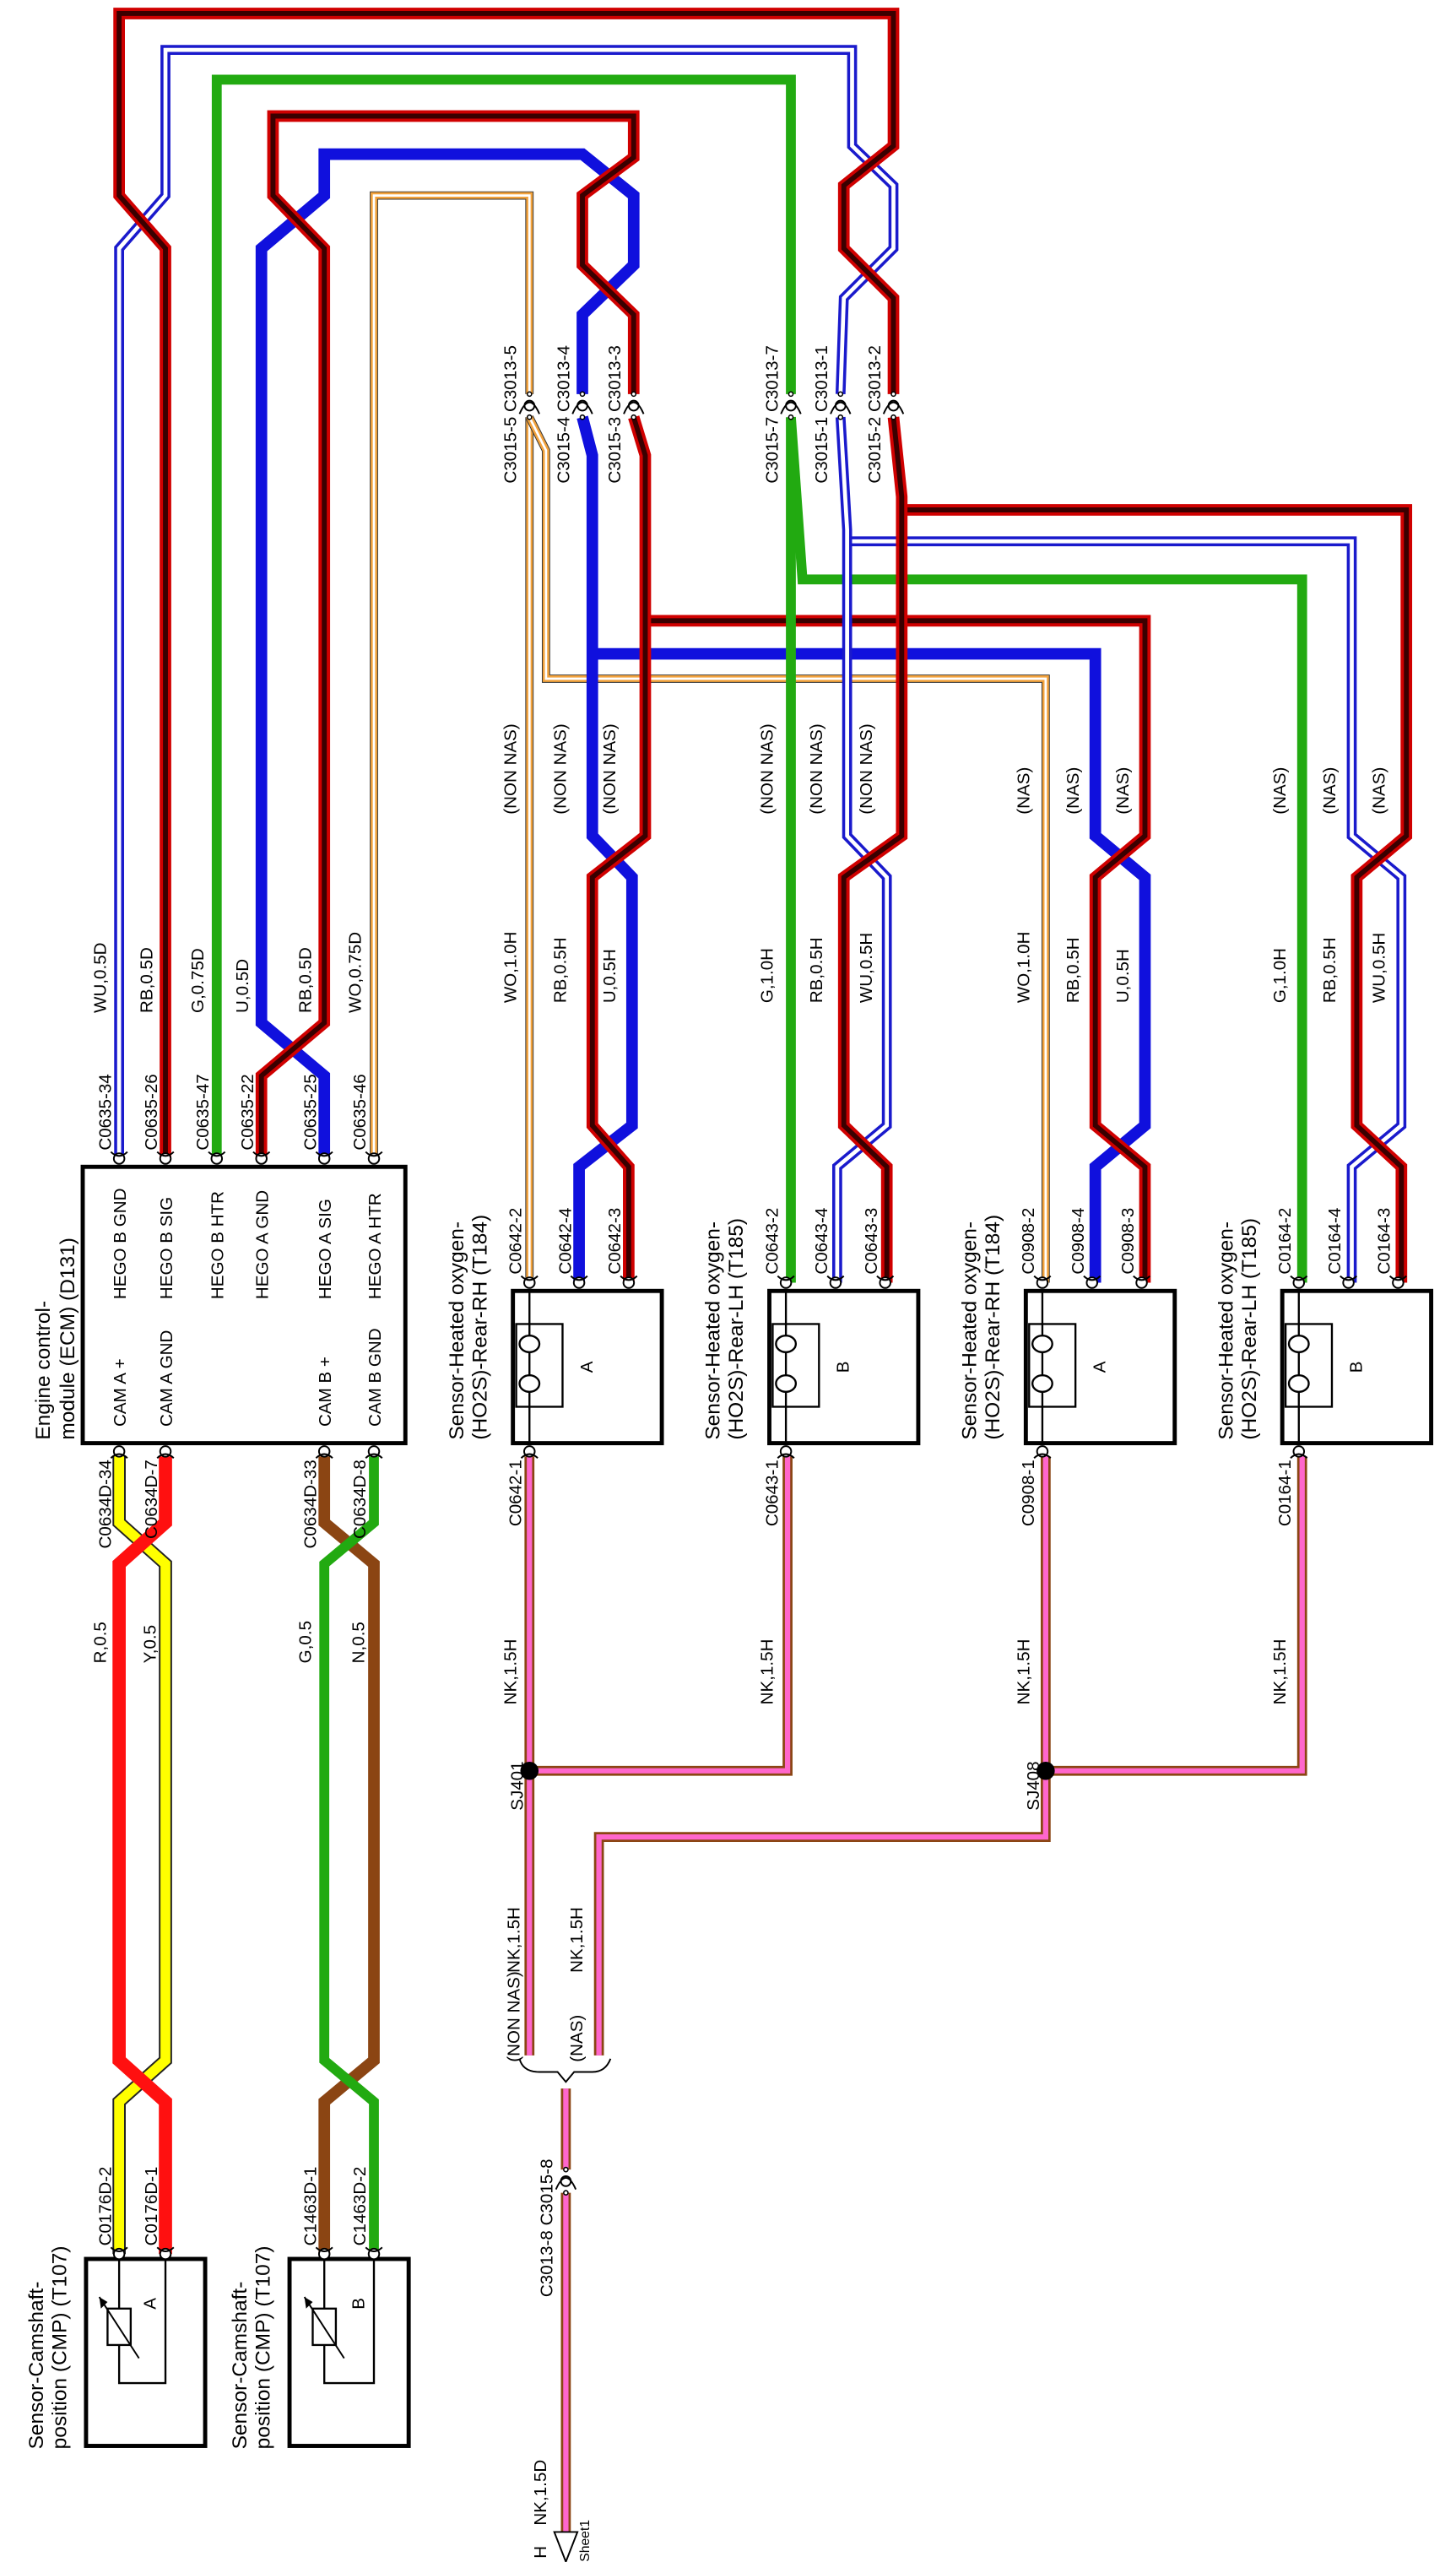  I want to click on variable-arrow-icon, so click(119, 2327).